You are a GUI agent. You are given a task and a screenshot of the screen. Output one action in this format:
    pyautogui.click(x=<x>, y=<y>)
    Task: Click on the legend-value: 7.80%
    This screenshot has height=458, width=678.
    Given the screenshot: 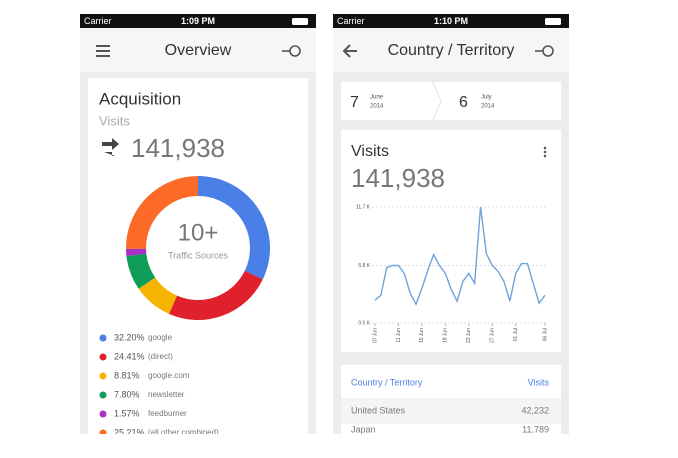 What is the action you would take?
    pyautogui.click(x=127, y=394)
    